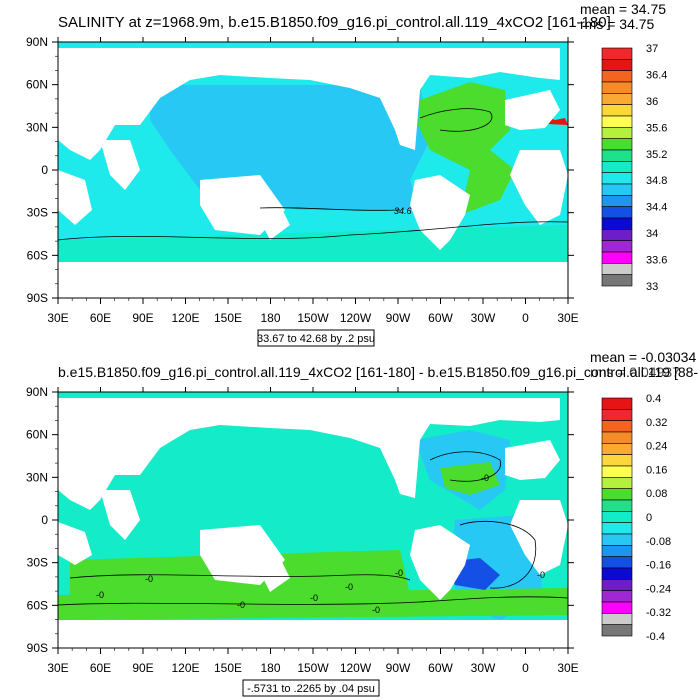 Image resolution: width=700 pixels, height=700 pixels. I want to click on x-tick-label: 180, so click(270, 668).